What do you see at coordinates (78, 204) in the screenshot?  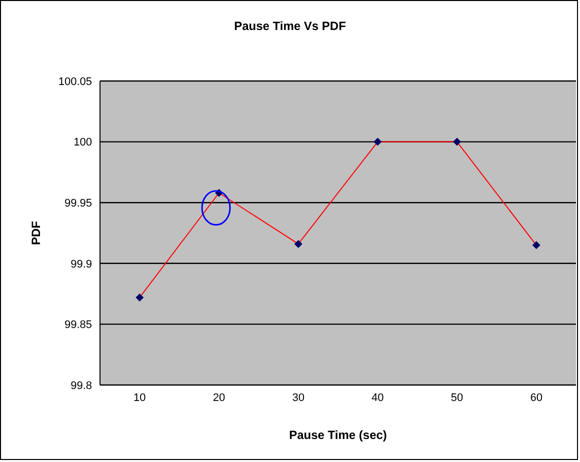 I see `y-tick-label: 99.95` at bounding box center [78, 204].